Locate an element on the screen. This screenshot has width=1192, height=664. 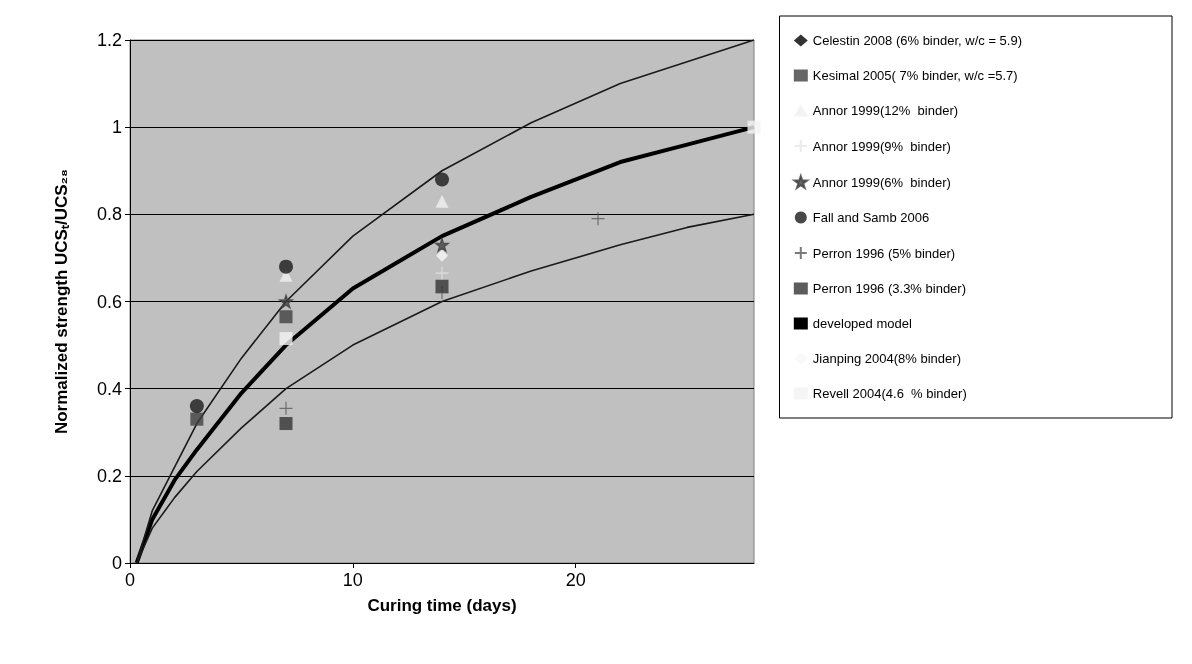
legend-label: Fall and Samb 2006 is located at coordinates (871, 217).